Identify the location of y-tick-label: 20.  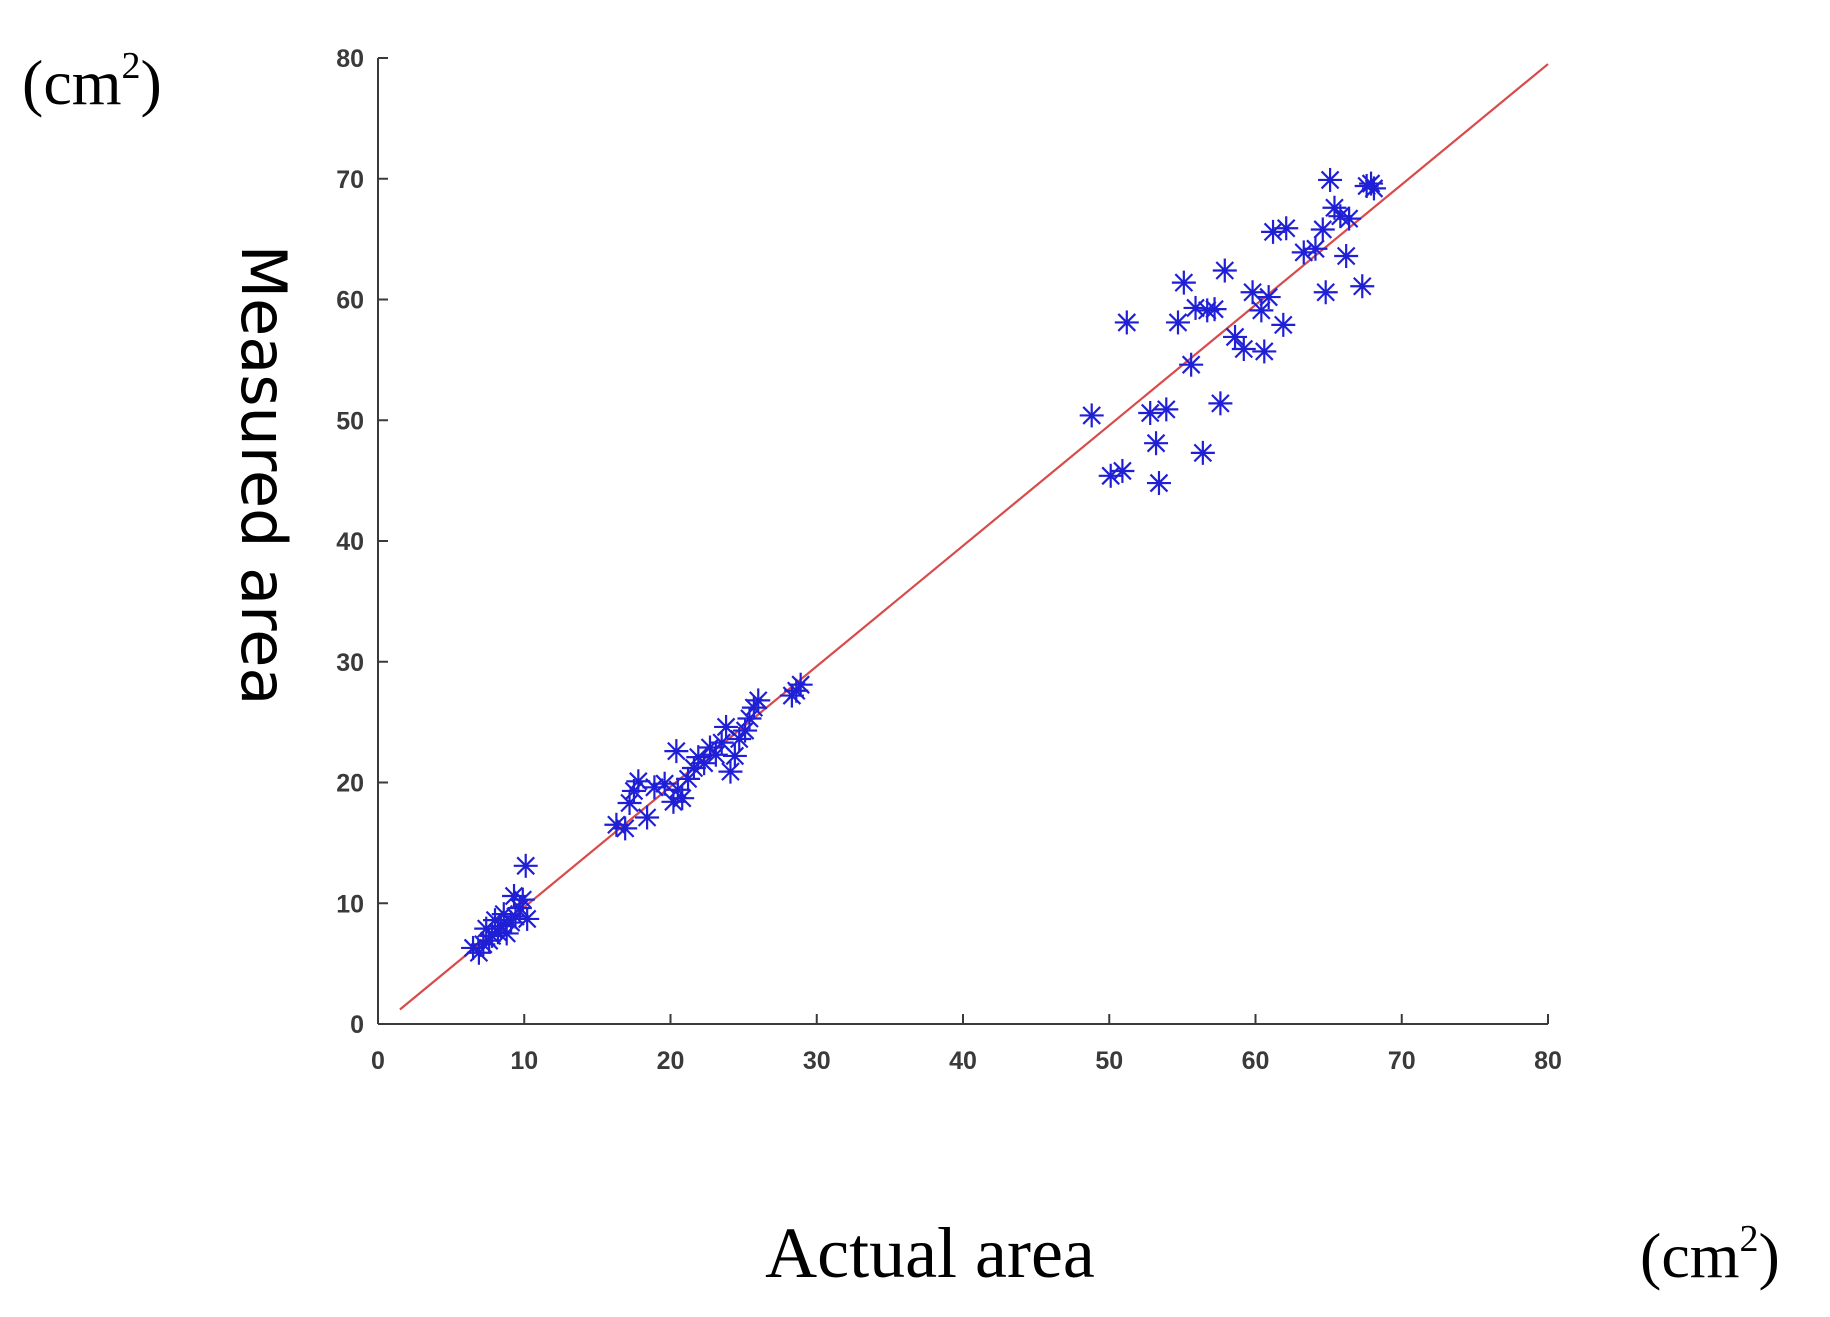
(350, 784).